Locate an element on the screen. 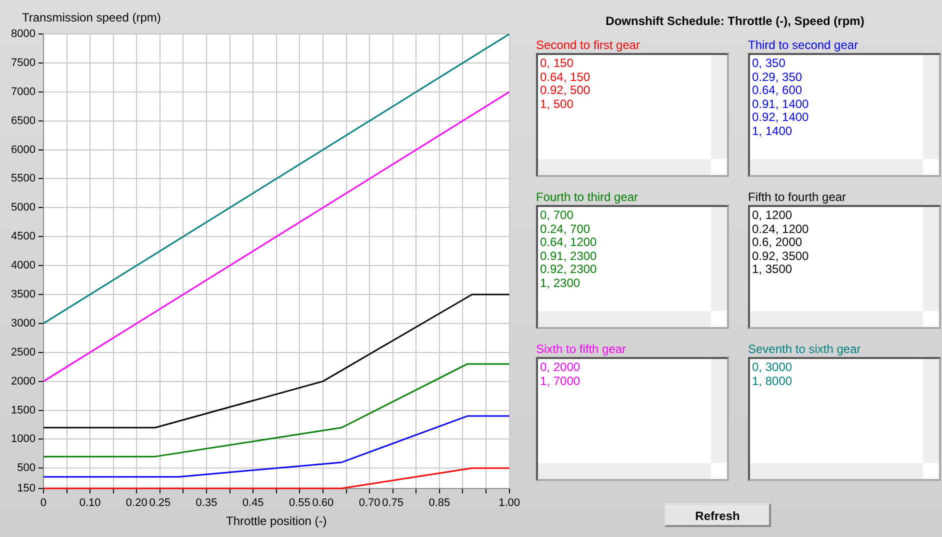 This screenshot has height=537, width=942. text: 0.64, 600 is located at coordinates (778, 90).